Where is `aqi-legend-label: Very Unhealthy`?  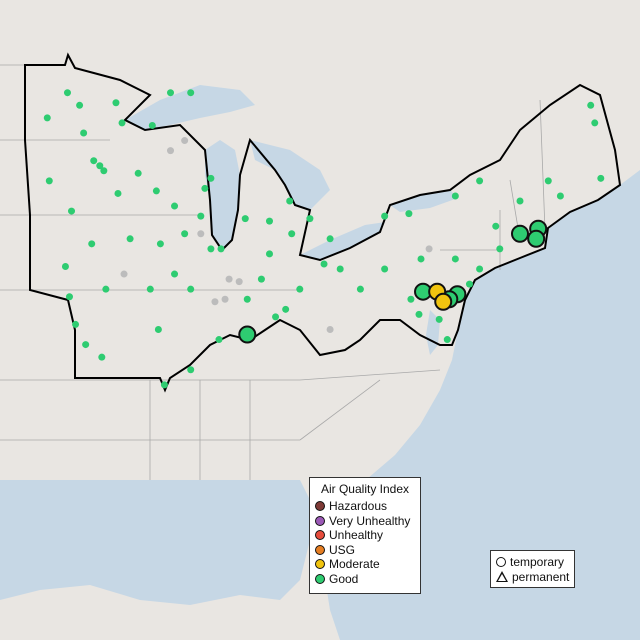 aqi-legend-label: Very Unhealthy is located at coordinates (370, 520).